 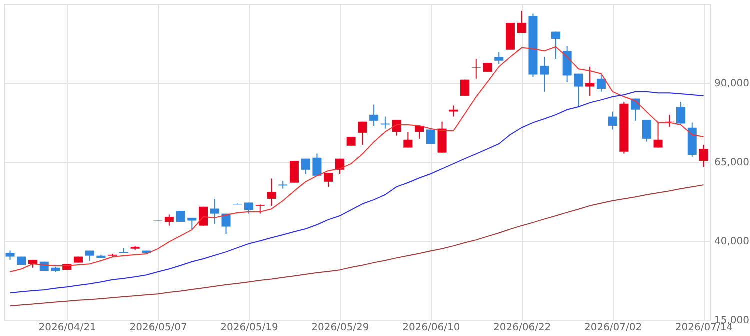 I want to click on x-tick-label: 2026/05/07, so click(x=159, y=328).